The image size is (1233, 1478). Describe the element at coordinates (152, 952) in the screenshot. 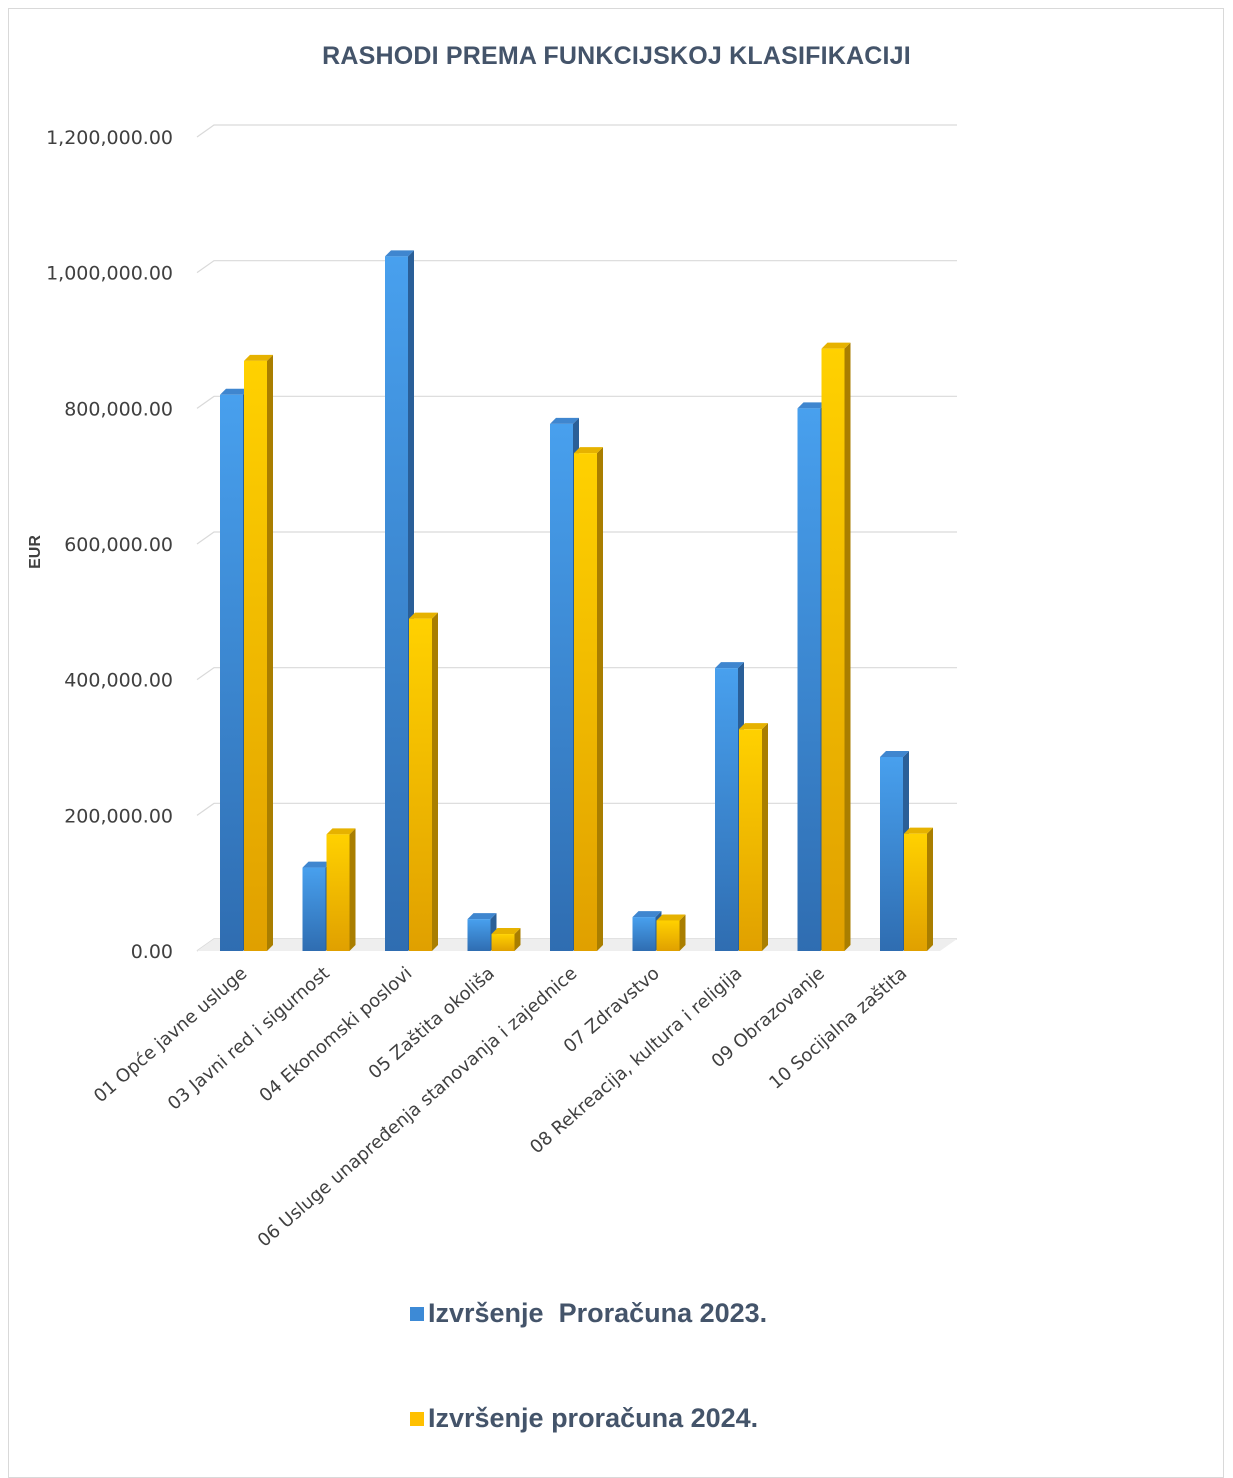

I see `y-tick-label: 0.00` at that location.